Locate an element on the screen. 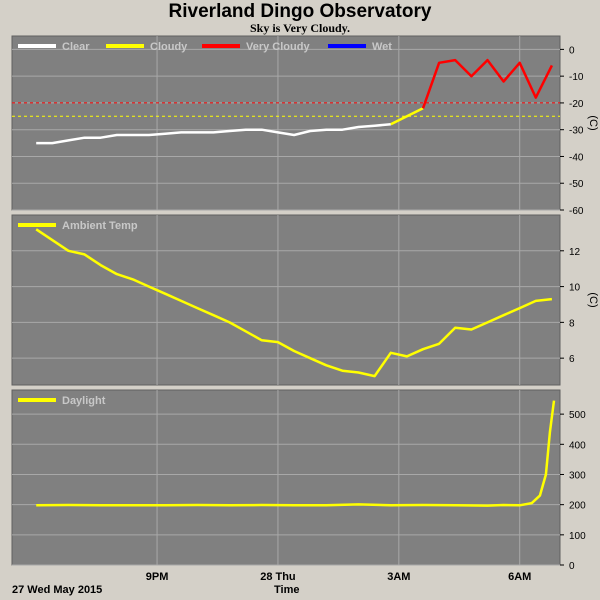  legend-label-sky-0: Clear is located at coordinates (76, 47).